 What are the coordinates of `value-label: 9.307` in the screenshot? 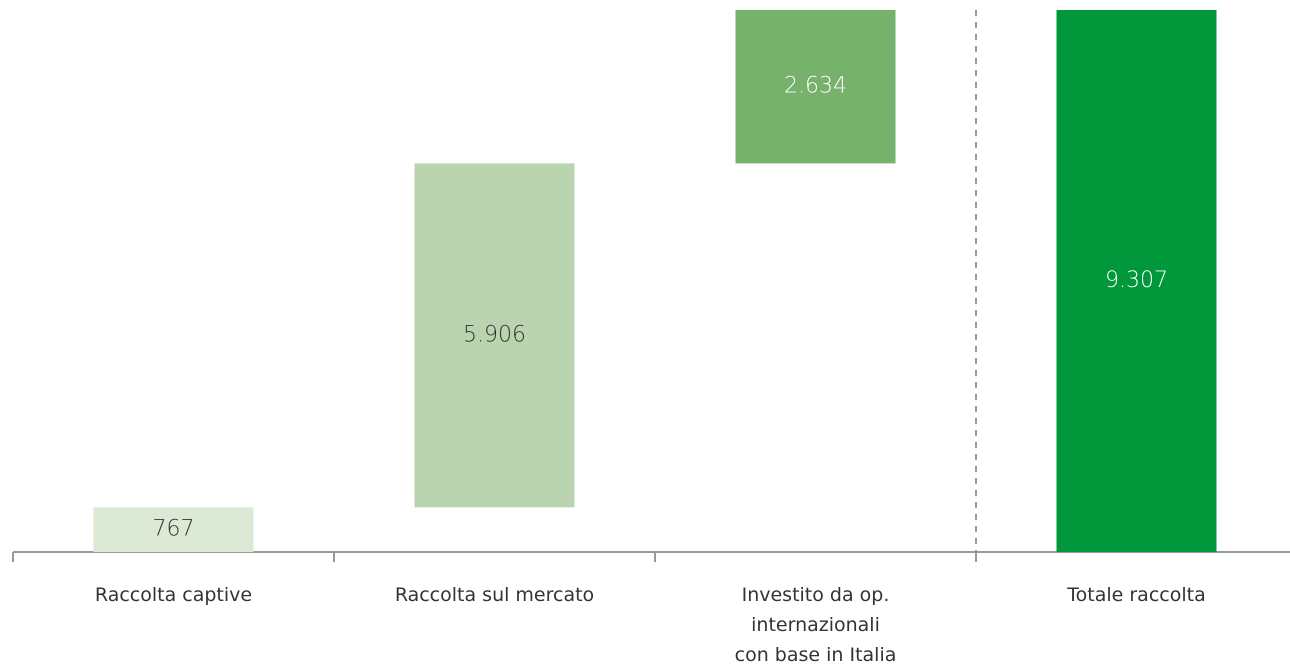 It's located at (1136, 280).